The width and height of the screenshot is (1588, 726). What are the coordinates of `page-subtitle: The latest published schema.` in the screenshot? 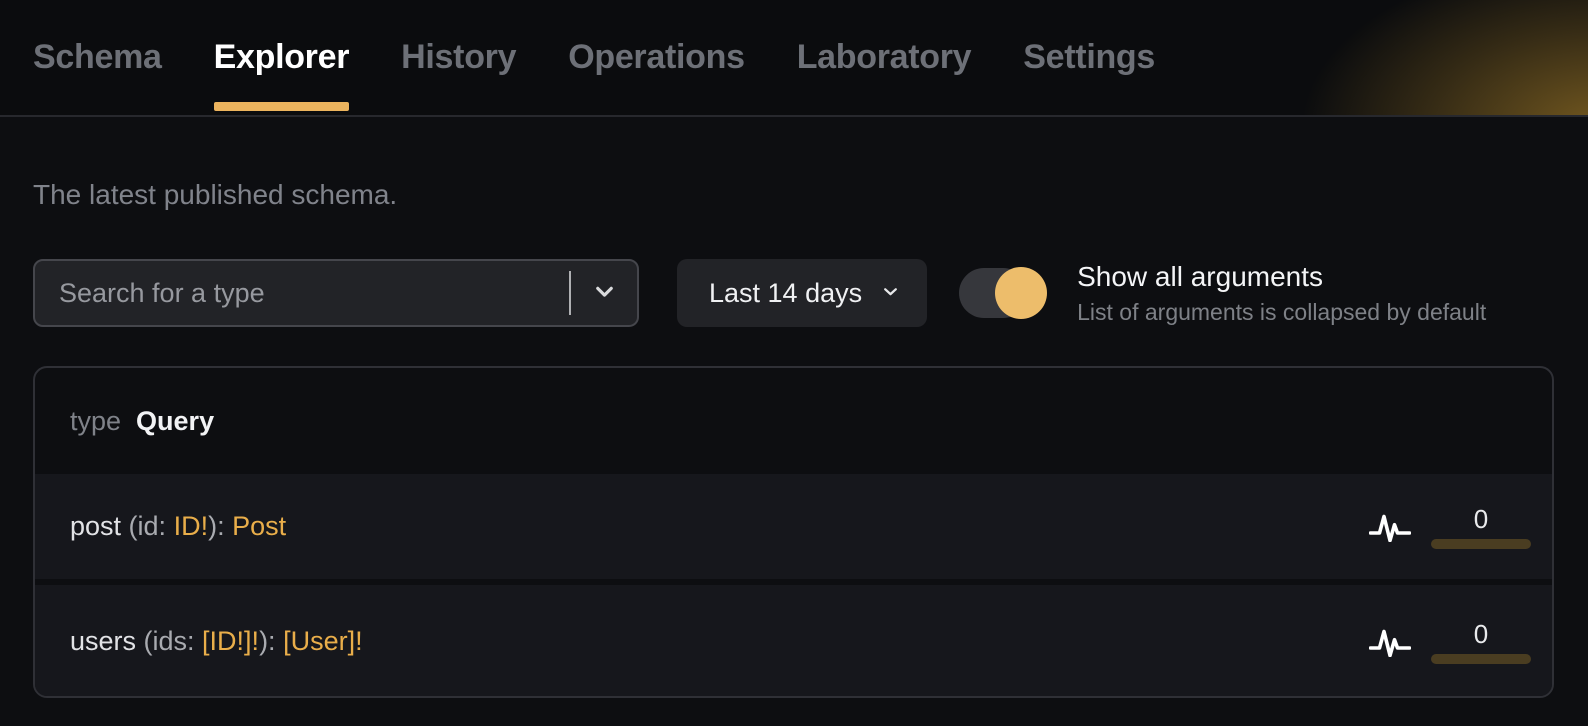 It's located at (215, 194).